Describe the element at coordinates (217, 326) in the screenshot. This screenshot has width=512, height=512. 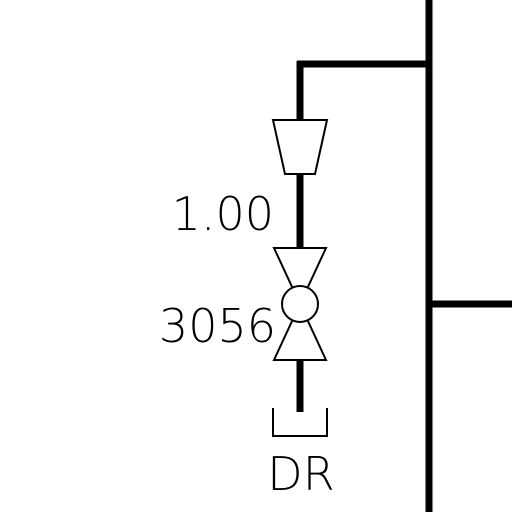
I see `valve-tag-label: 3056` at that location.